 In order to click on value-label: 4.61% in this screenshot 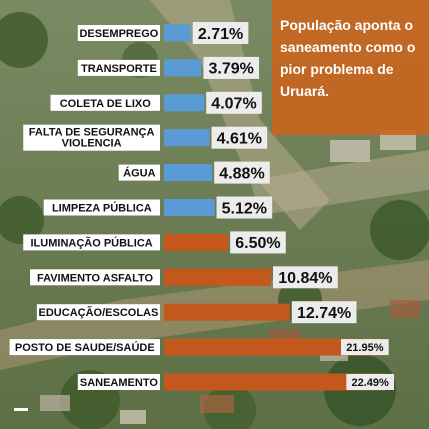, I will do `click(239, 138)`.